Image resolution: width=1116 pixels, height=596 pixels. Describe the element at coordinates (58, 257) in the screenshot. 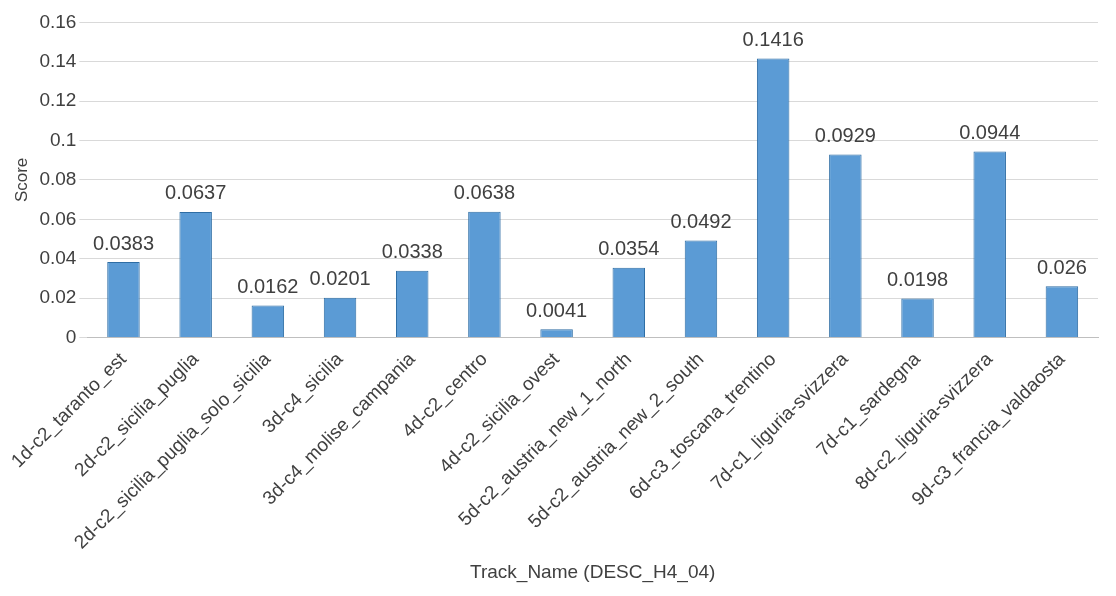

I see `y-tick-label: 0.04` at that location.